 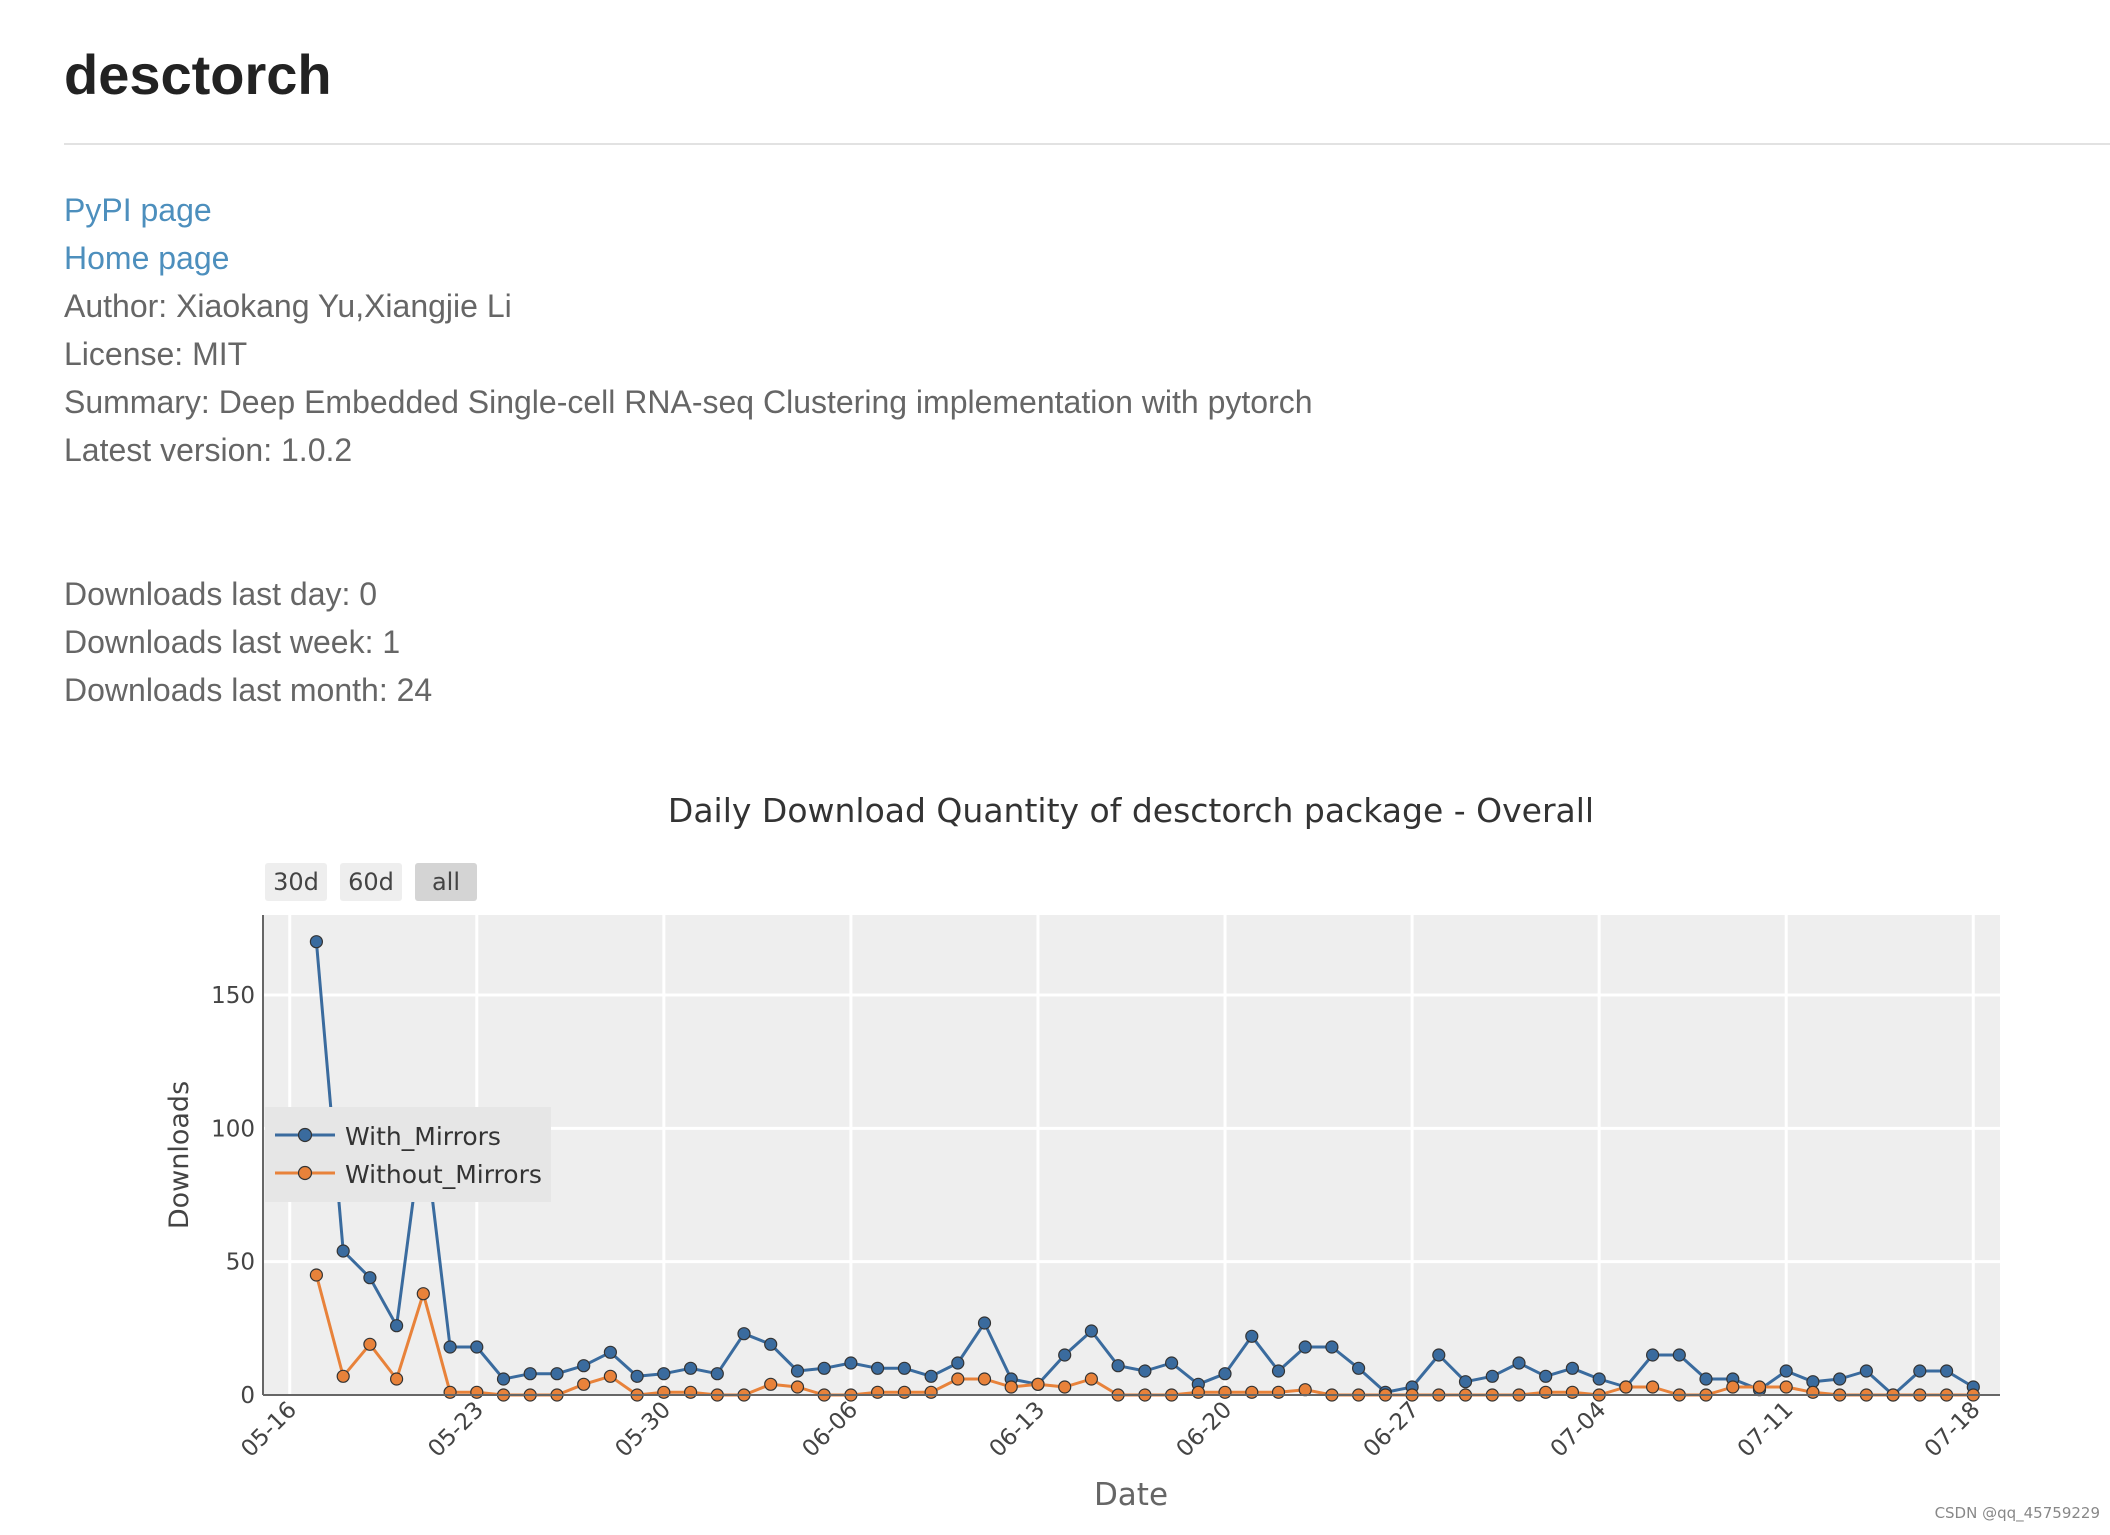 What do you see at coordinates (248, 690) in the screenshot?
I see `downloads-last-month: Downloads last month: 24` at bounding box center [248, 690].